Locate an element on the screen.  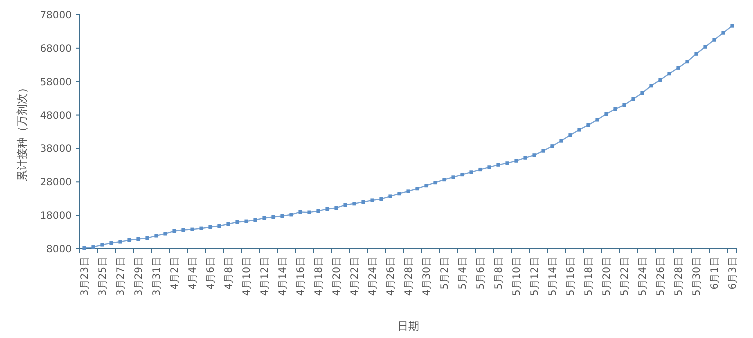
x-tick-label: 3月27日 is located at coordinates (121, 276).